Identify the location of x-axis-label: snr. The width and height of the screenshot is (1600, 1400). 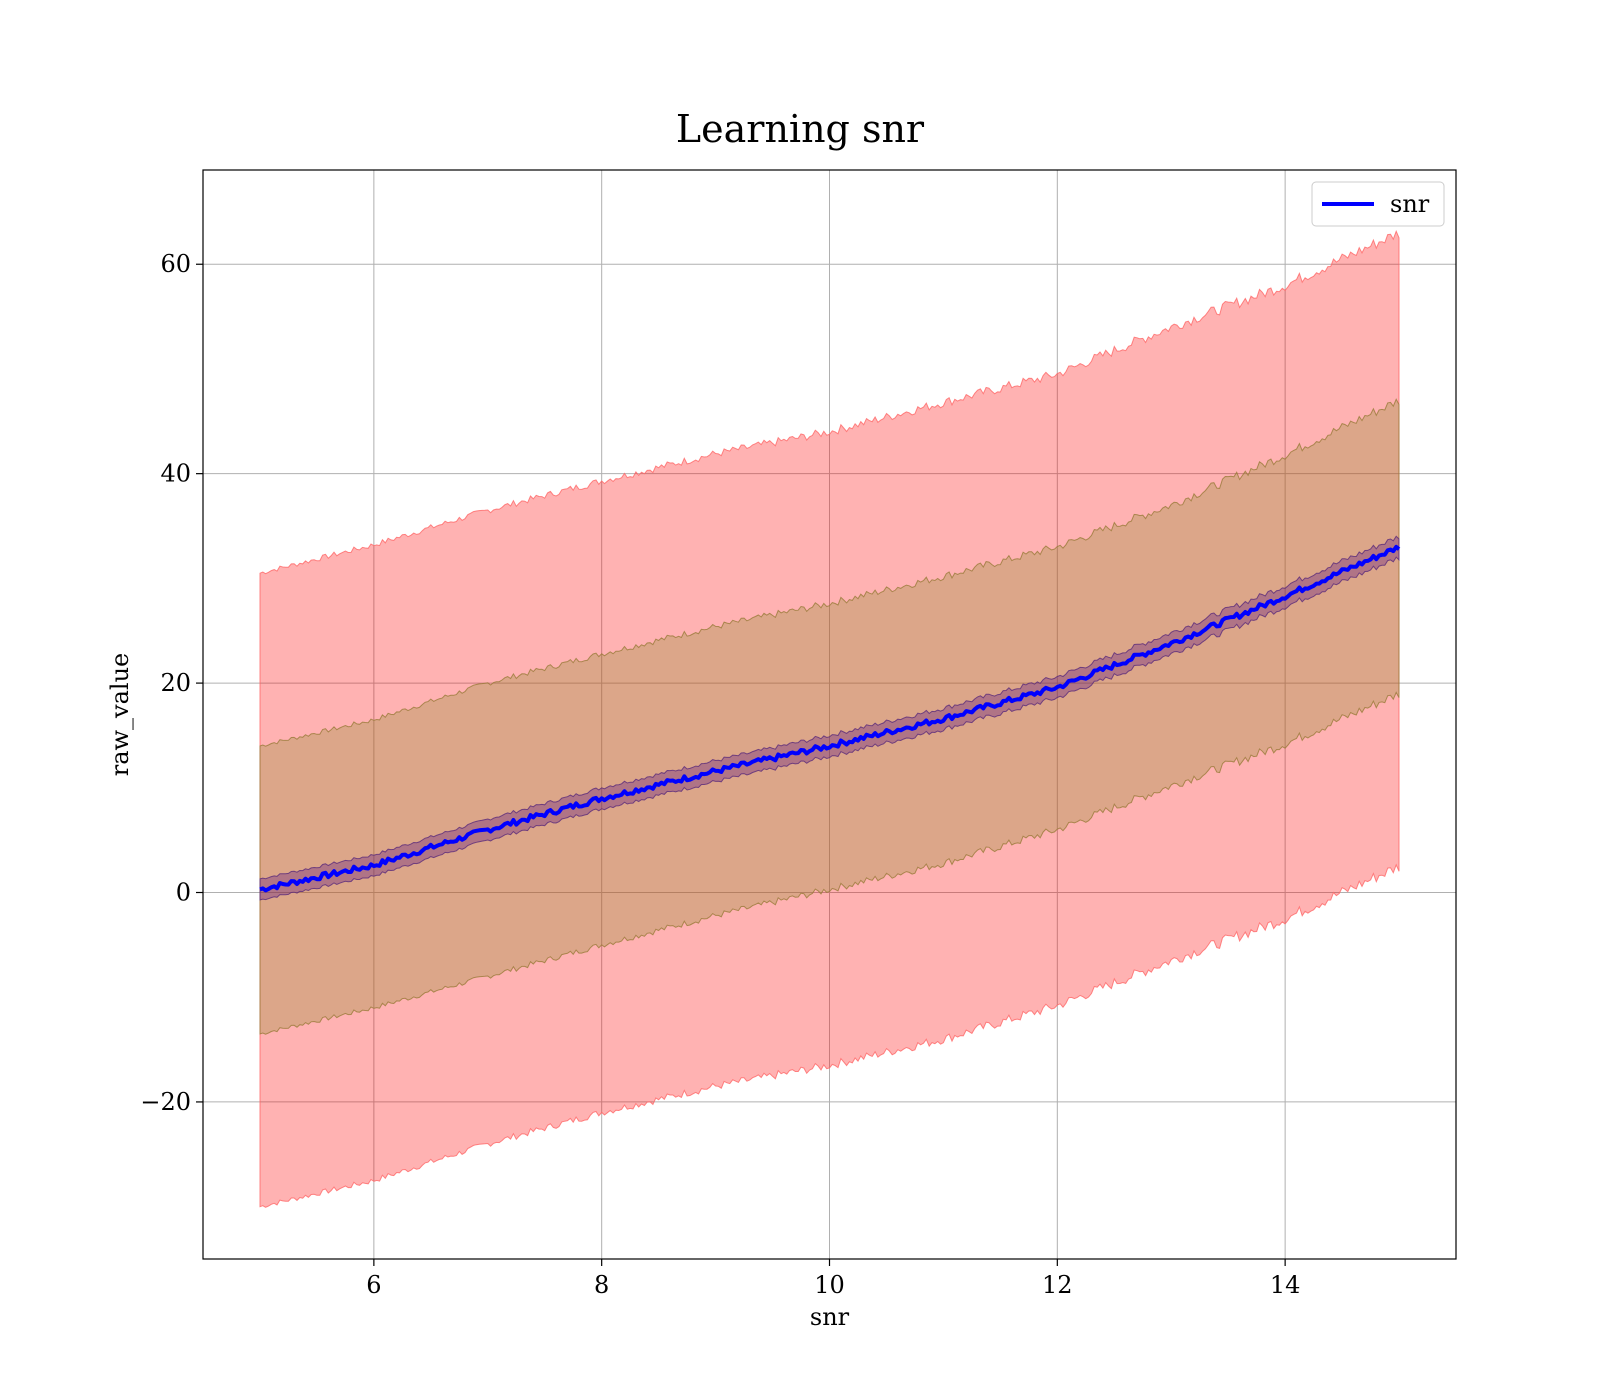
(830, 1317).